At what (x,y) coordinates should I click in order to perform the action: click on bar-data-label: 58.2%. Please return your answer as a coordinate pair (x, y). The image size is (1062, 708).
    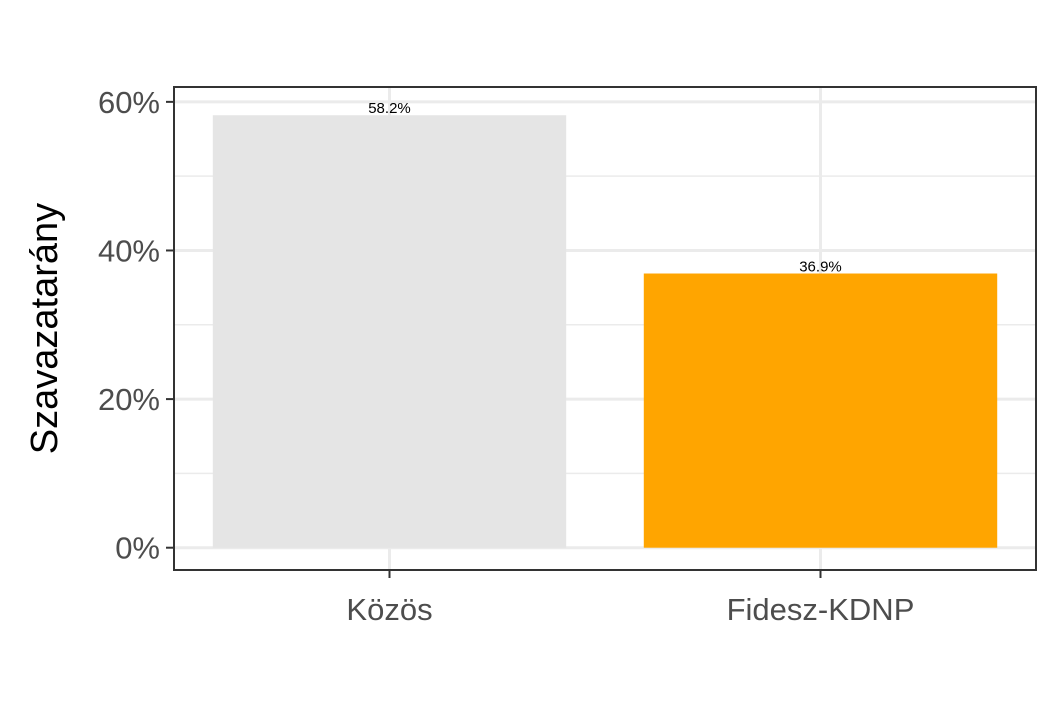
    Looking at the image, I should click on (389, 108).